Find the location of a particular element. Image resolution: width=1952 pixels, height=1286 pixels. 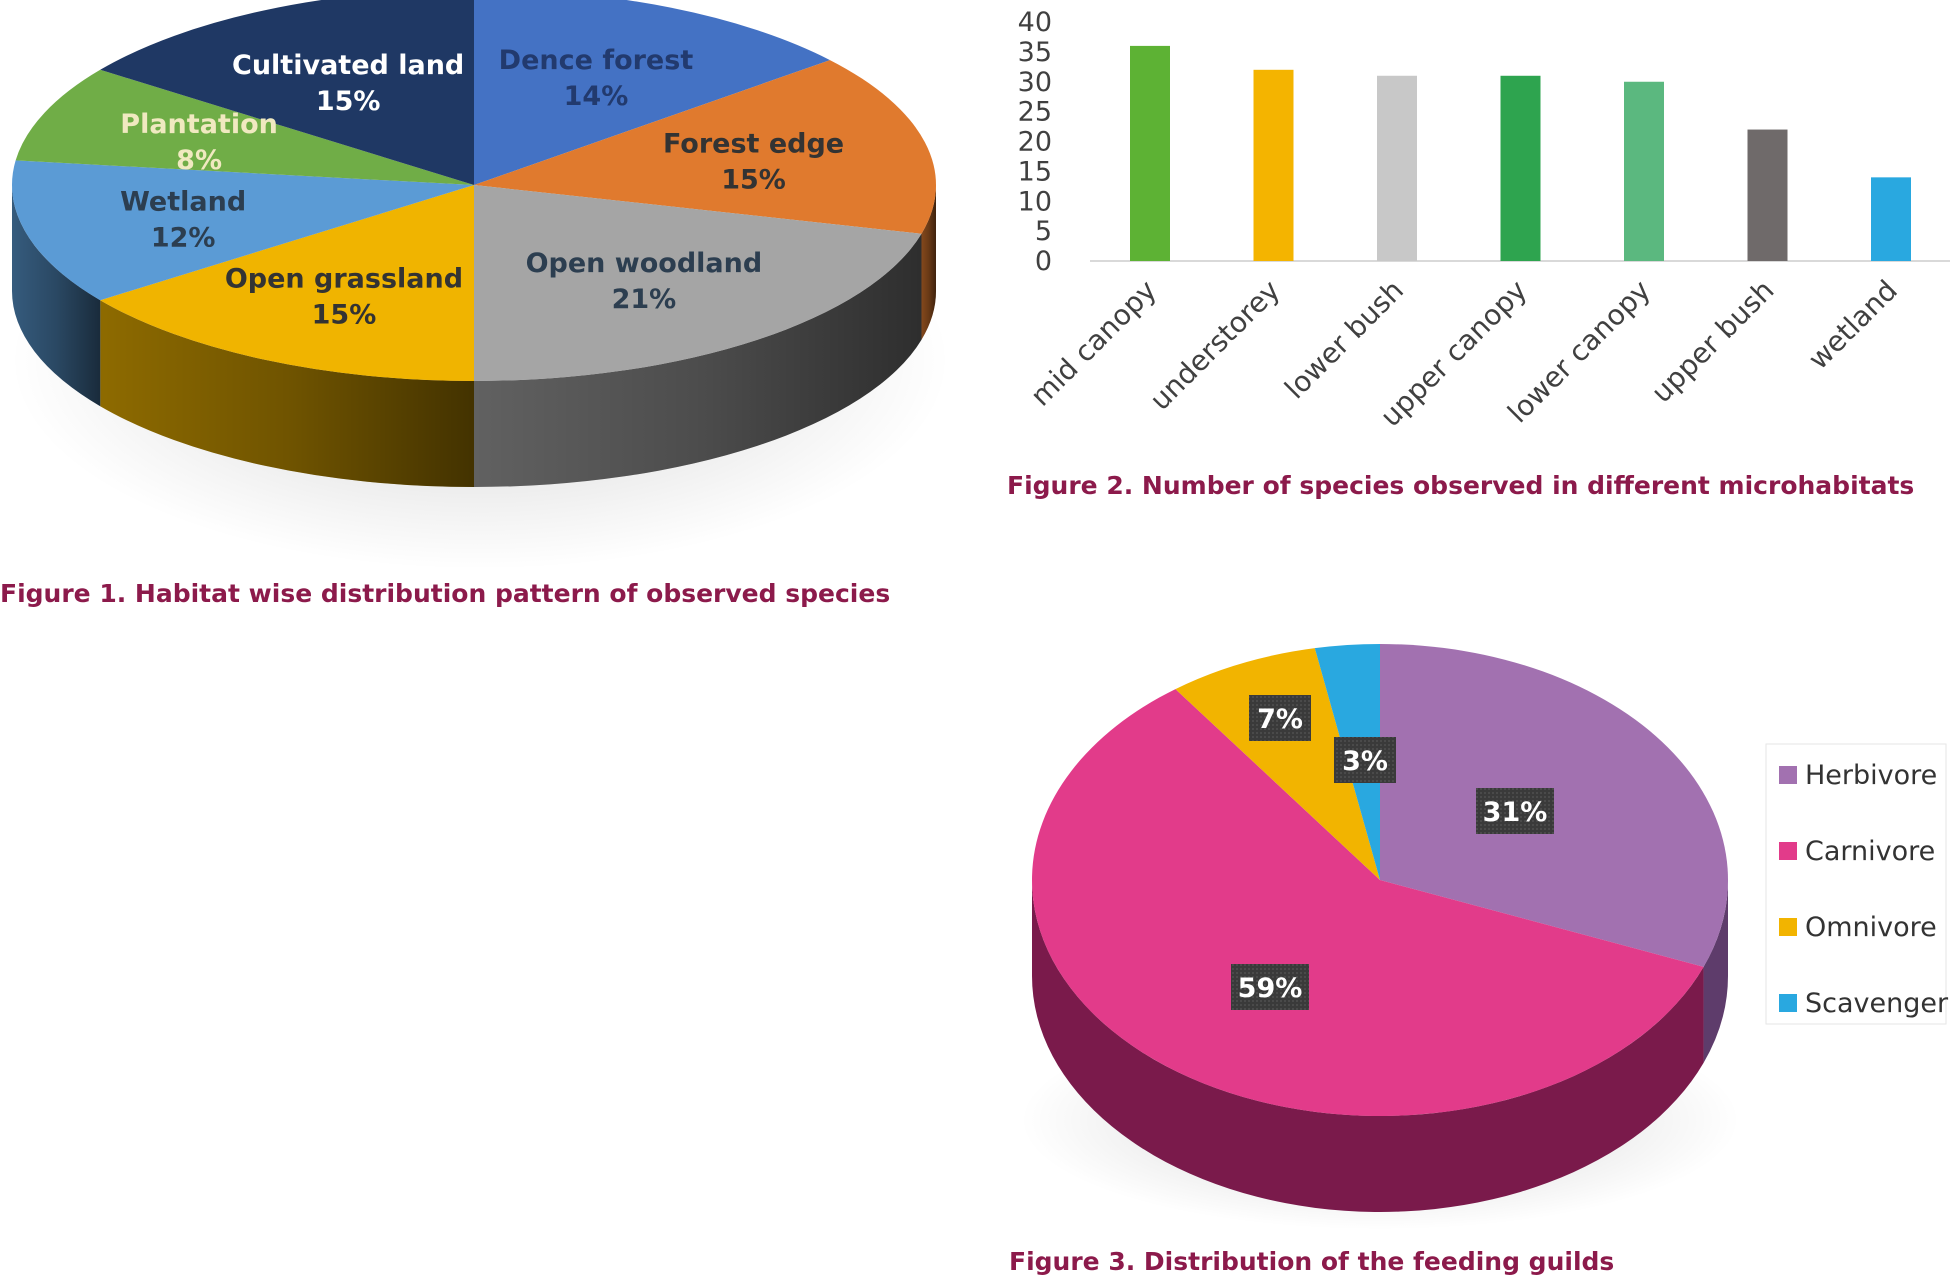

value-badge-text-scavenger: 3% is located at coordinates (1365, 761).